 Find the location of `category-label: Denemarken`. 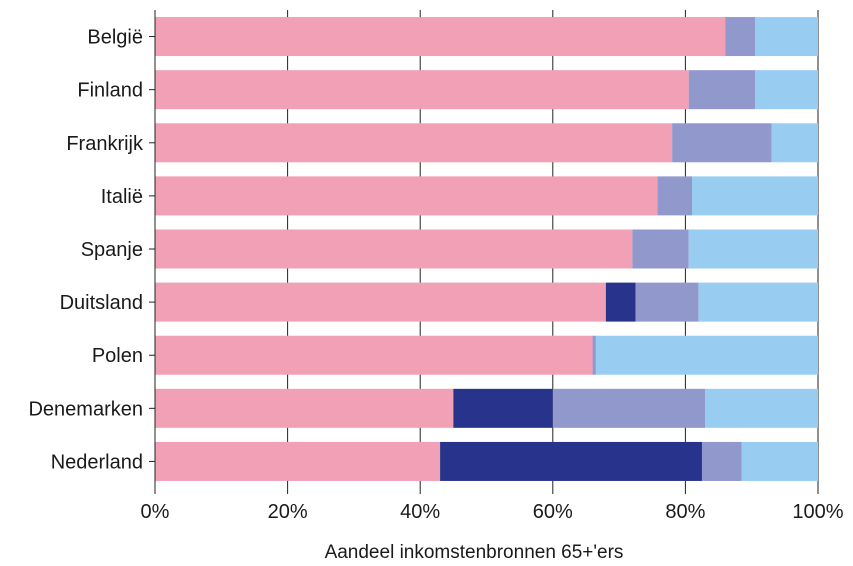

category-label: Denemarken is located at coordinates (85, 409).